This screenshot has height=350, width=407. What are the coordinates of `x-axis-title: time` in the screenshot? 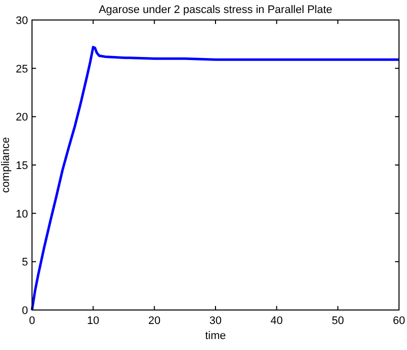 It's located at (215, 336).